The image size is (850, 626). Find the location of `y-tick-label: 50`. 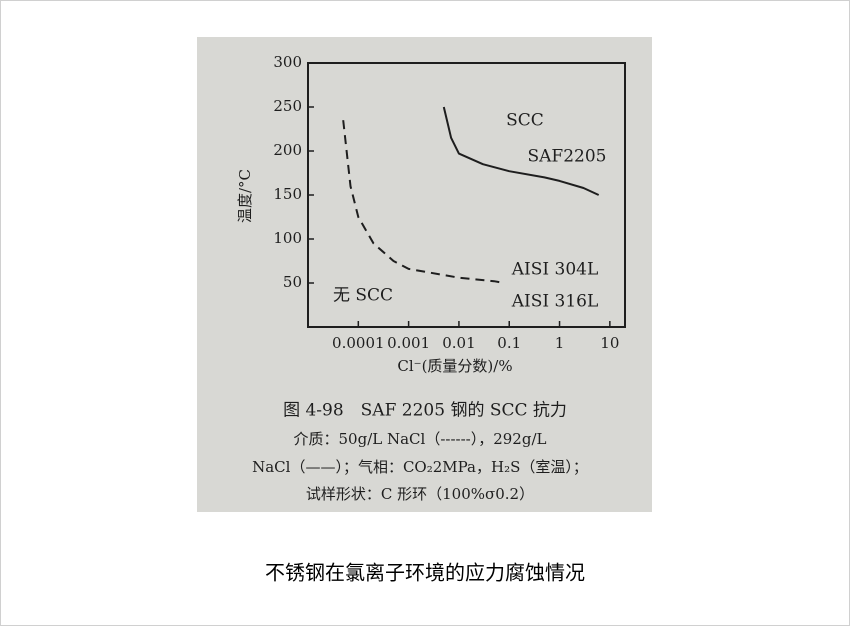

y-tick-label: 50 is located at coordinates (292, 282).